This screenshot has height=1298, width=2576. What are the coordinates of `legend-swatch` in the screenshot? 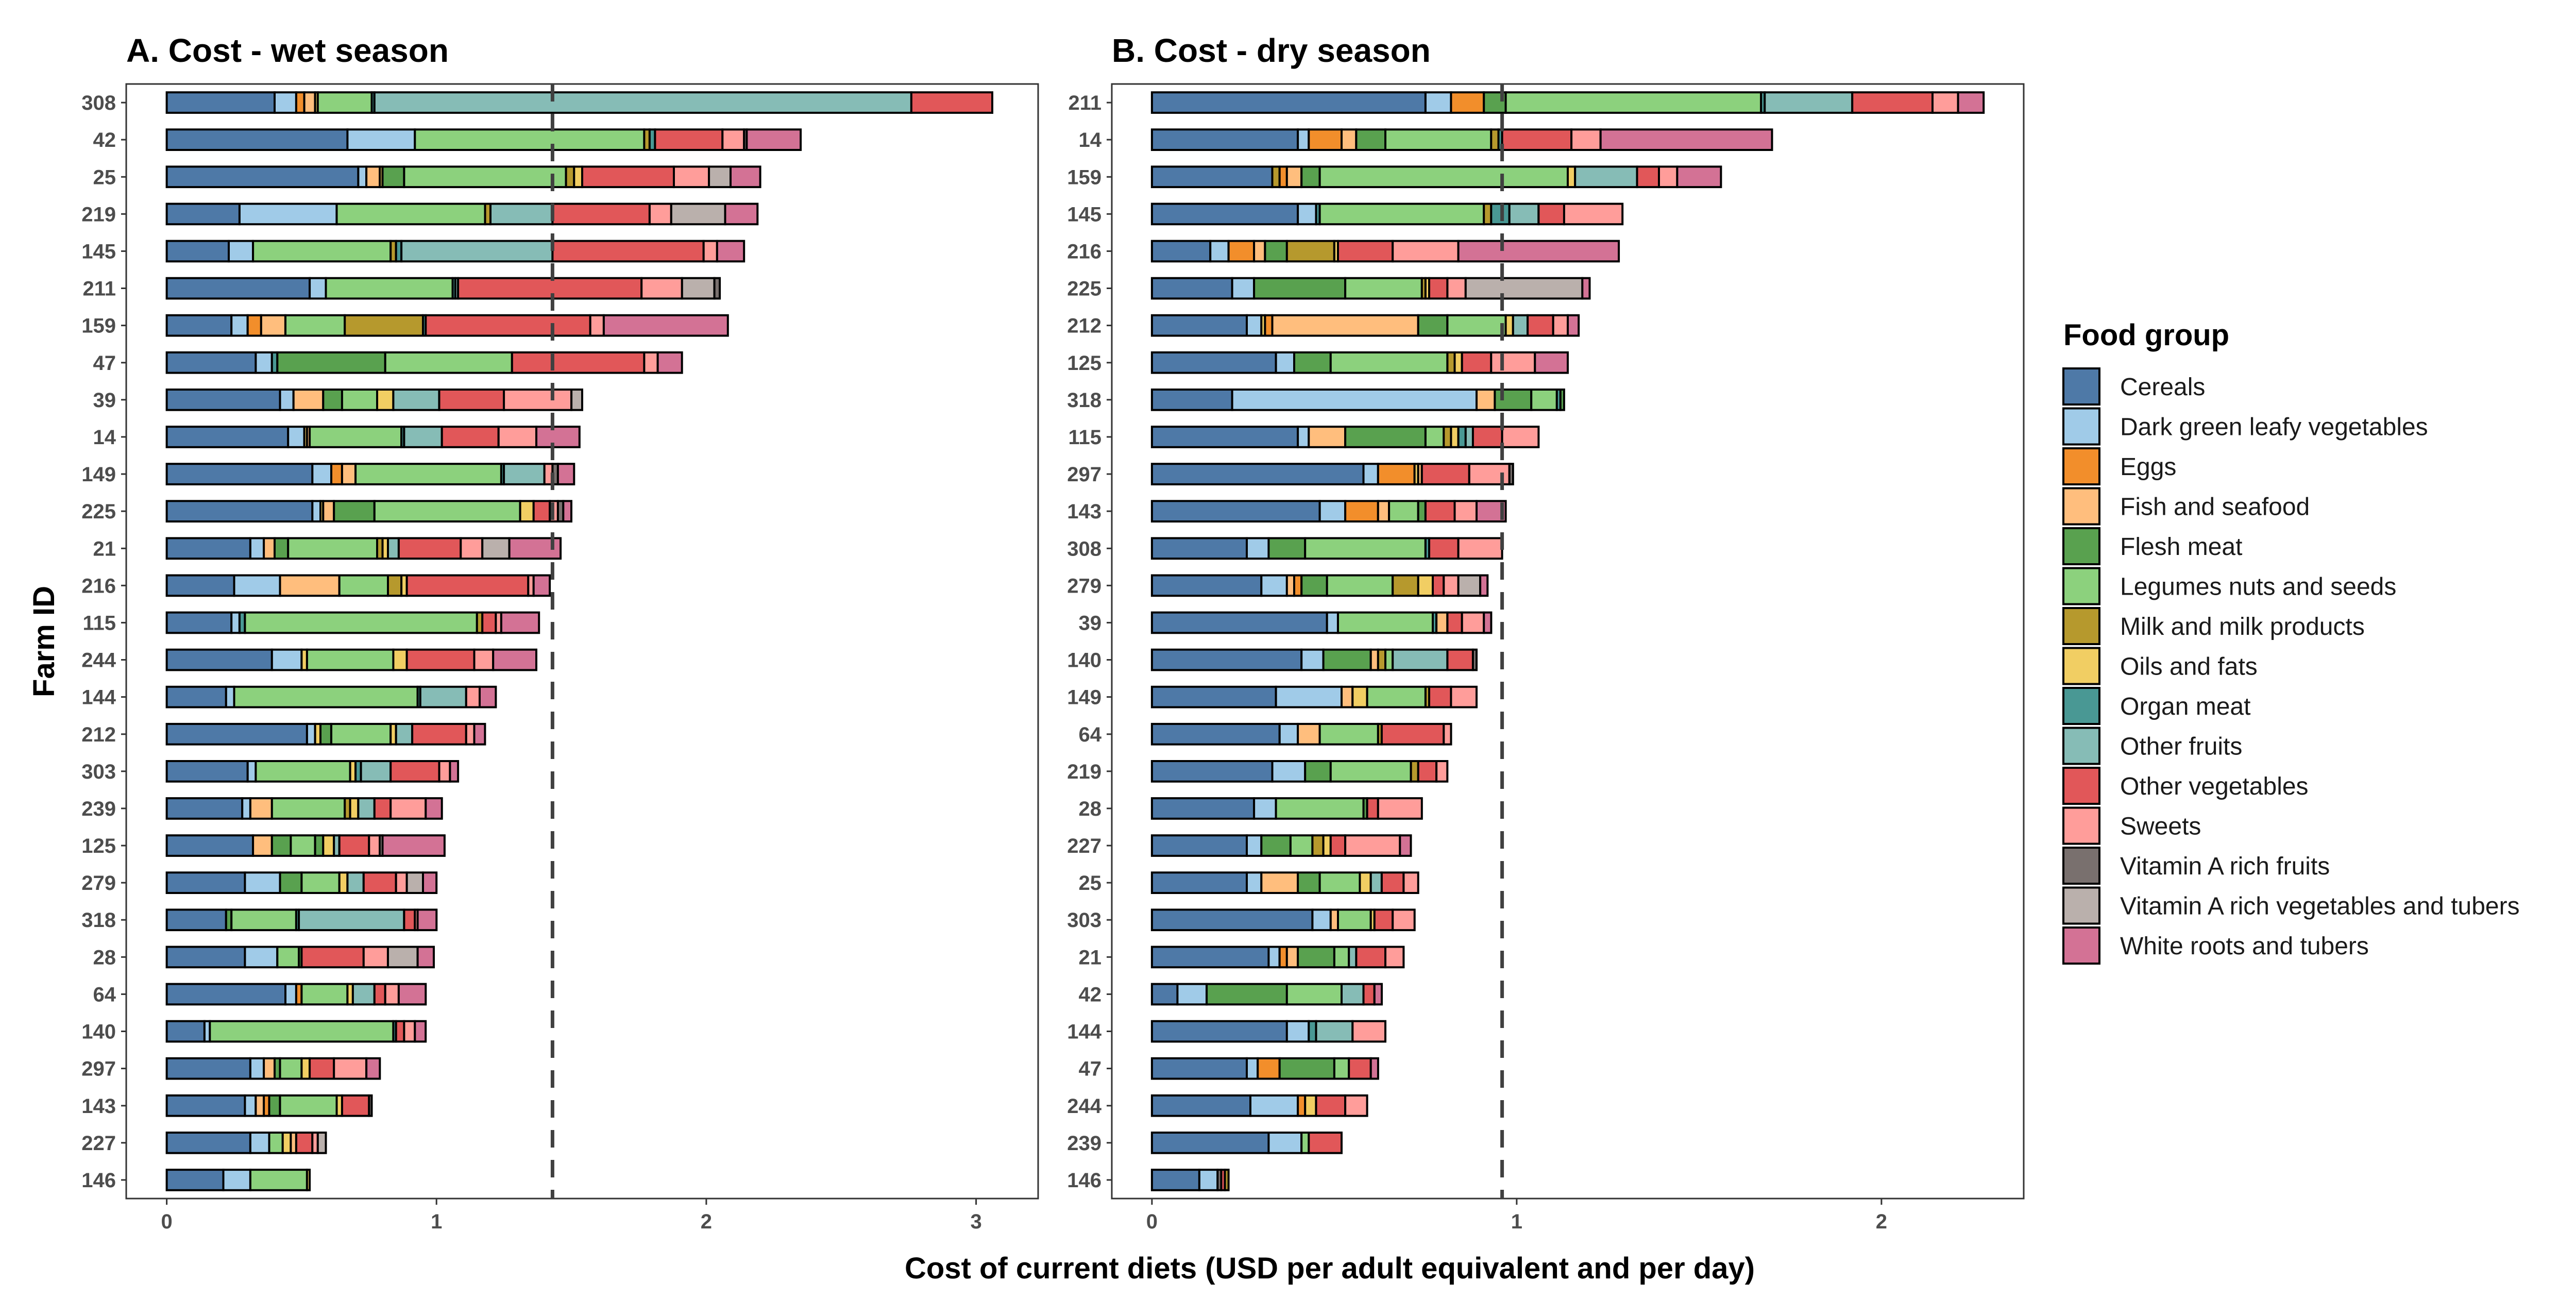 It's located at (2081, 945).